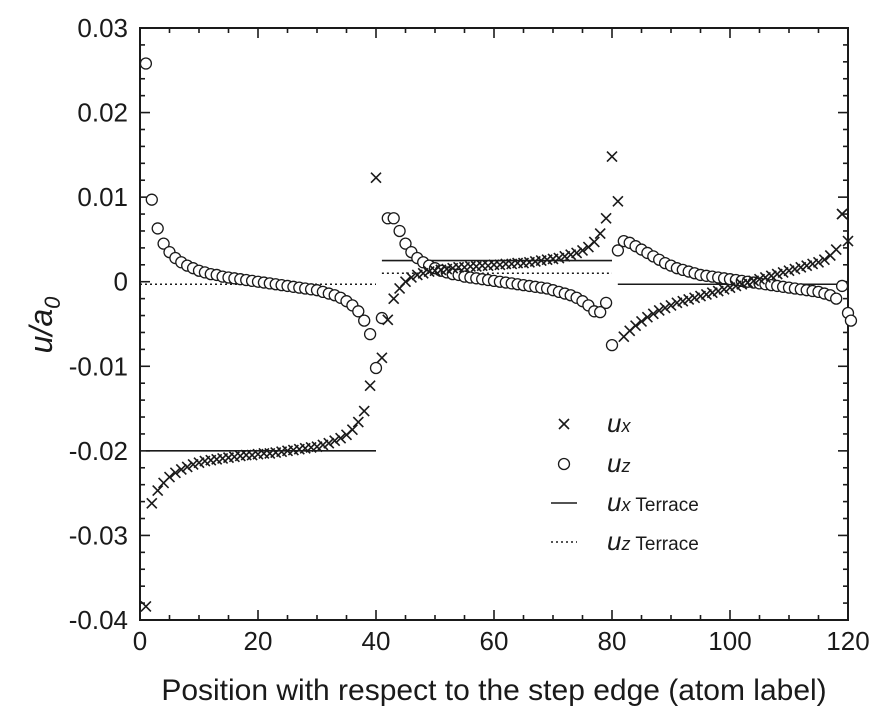 The height and width of the screenshot is (709, 880). What do you see at coordinates (41, 331) in the screenshot?
I see `y-axis-title-main: u/a` at bounding box center [41, 331].